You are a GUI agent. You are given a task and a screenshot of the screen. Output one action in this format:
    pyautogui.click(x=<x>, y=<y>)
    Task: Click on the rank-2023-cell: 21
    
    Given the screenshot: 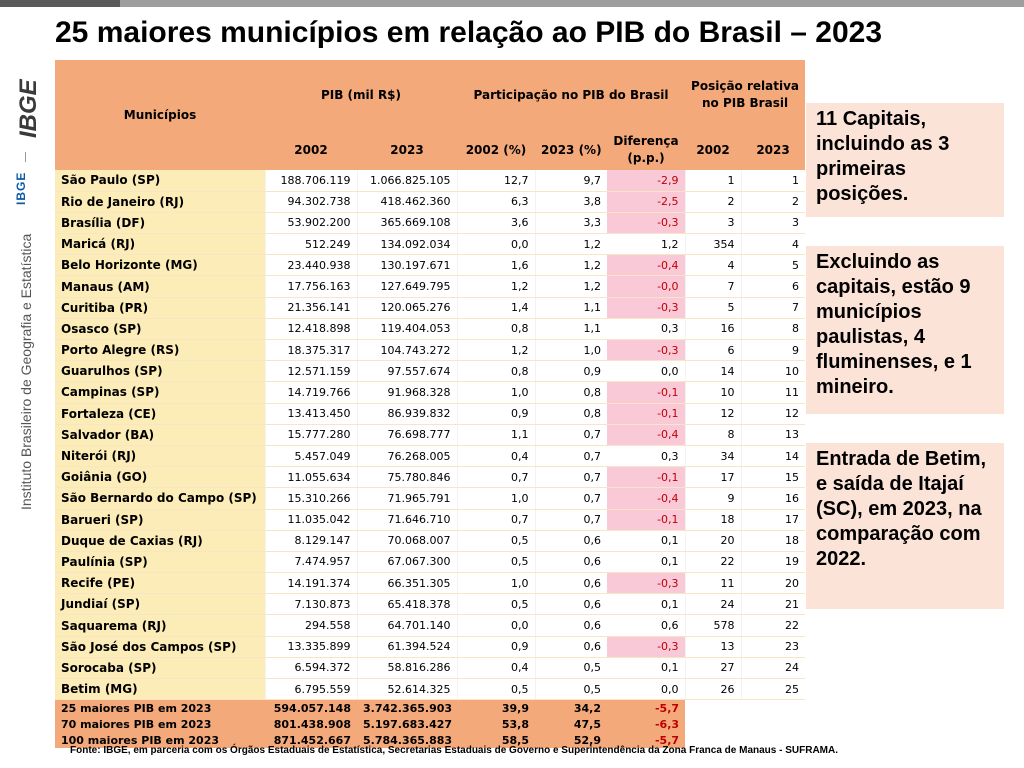 What is the action you would take?
    pyautogui.click(x=773, y=604)
    